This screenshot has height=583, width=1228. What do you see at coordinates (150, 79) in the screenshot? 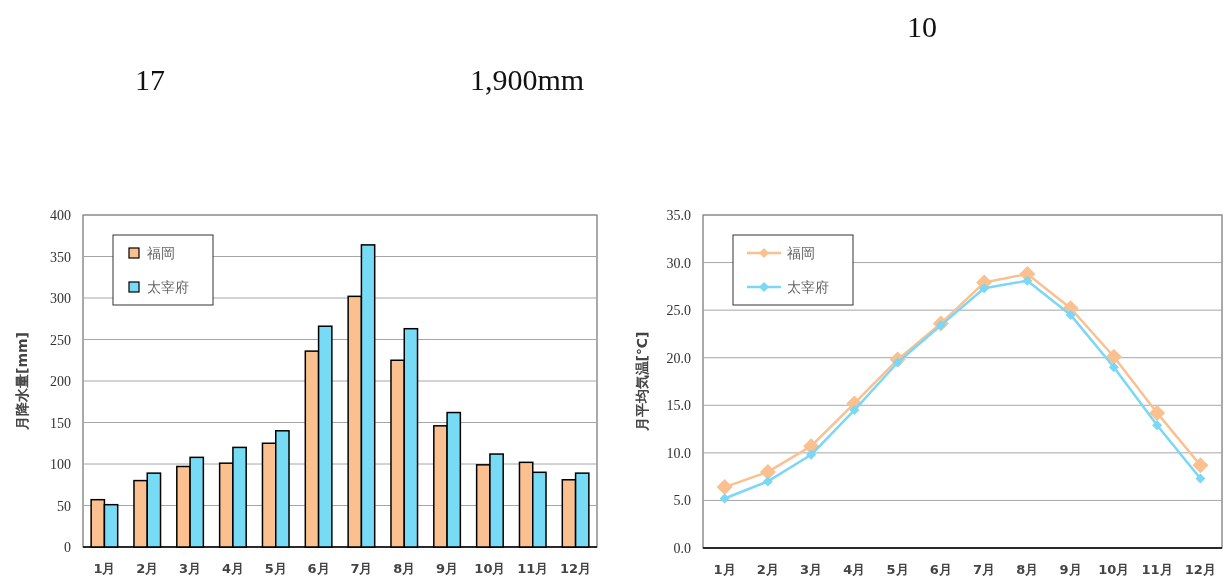
I see `text: 17` at bounding box center [150, 79].